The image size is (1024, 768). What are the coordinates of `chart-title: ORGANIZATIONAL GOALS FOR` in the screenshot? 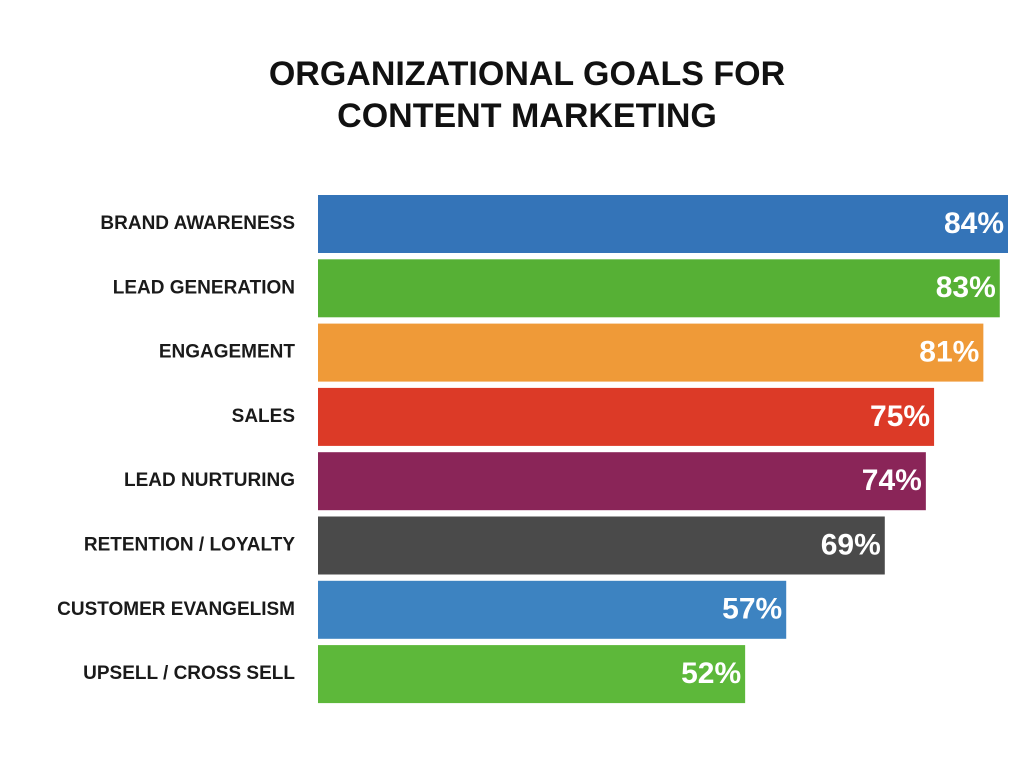 It's located at (527, 74).